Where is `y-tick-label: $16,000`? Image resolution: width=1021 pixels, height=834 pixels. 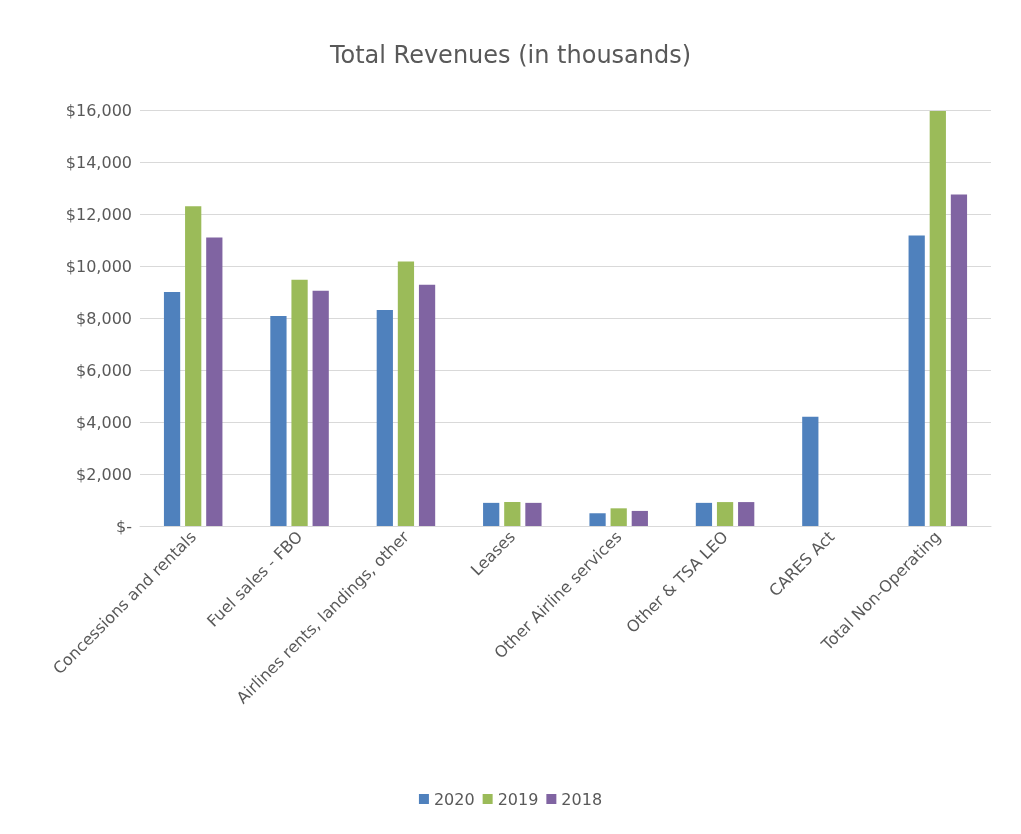 y-tick-label: $16,000 is located at coordinates (98, 110).